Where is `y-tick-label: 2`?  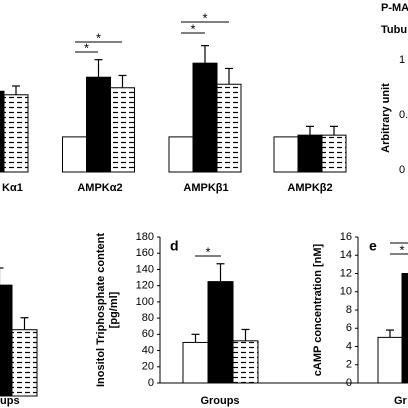
y-tick-label: 2 is located at coordinates (349, 365).